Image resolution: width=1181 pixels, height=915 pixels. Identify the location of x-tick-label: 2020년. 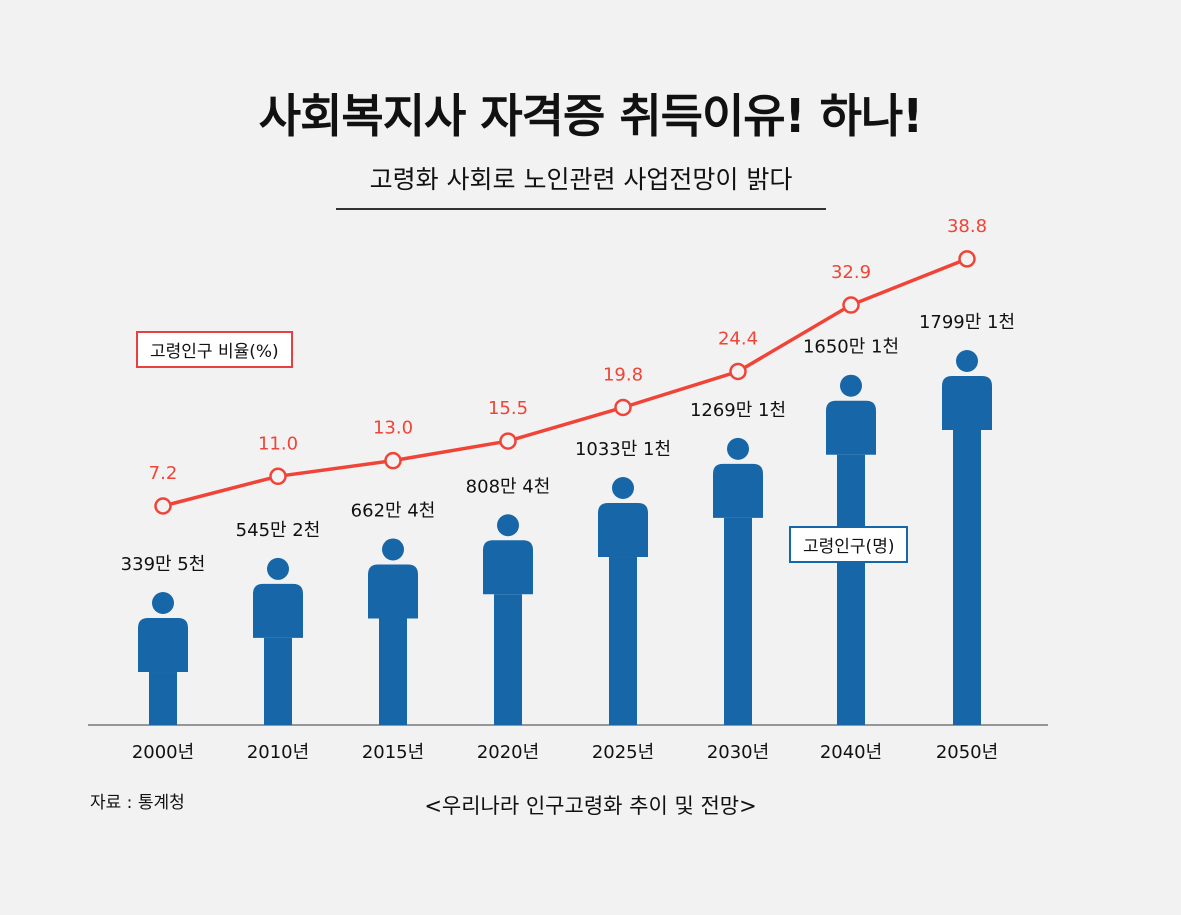
(508, 752).